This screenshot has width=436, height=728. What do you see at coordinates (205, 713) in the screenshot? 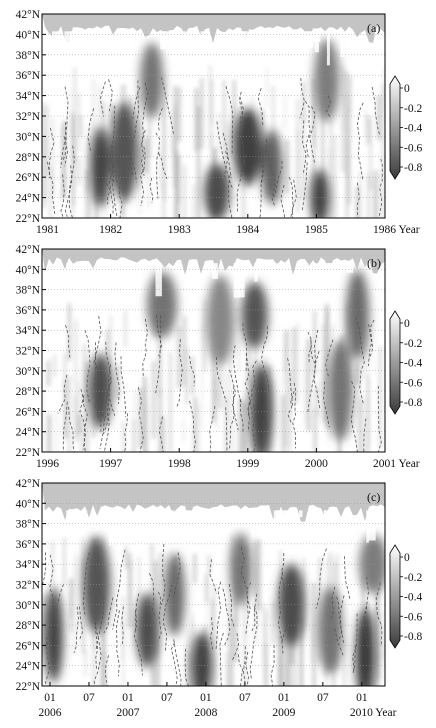
I see `x-year-label: 2008` at bounding box center [205, 713].